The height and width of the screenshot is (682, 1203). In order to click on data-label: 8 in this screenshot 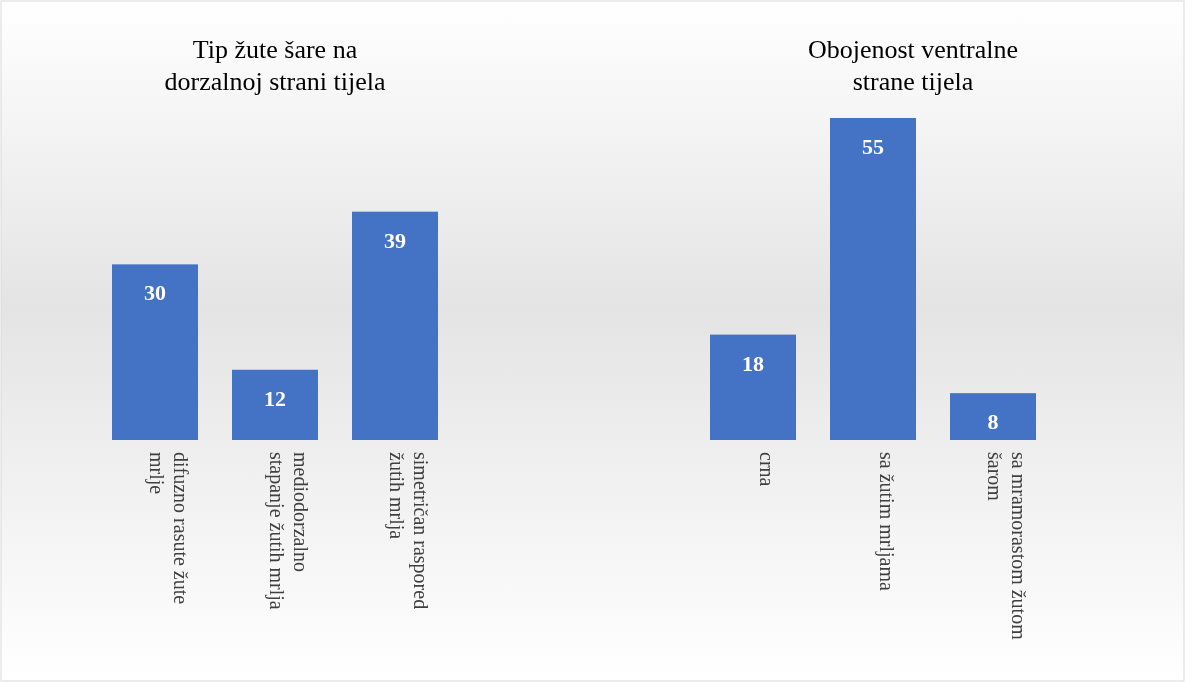, I will do `click(993, 422)`.